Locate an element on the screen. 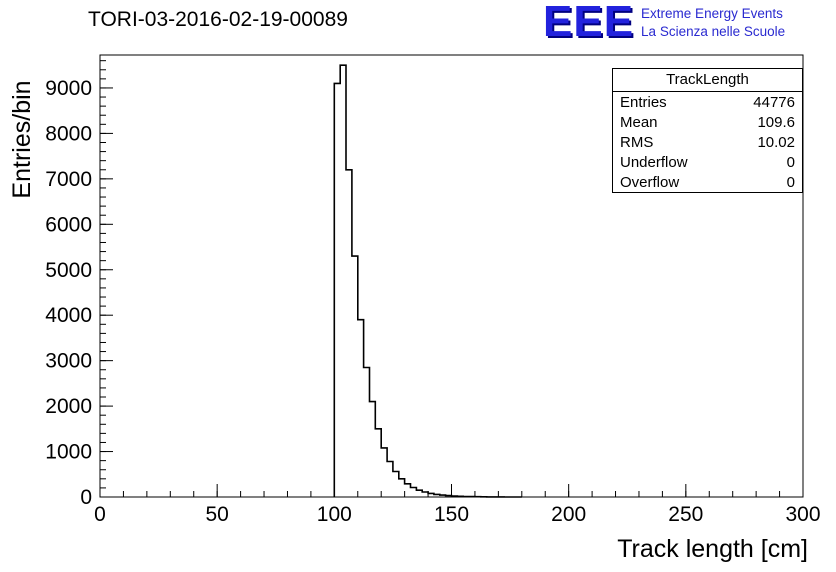  stats-value: 10.02 is located at coordinates (776, 142).